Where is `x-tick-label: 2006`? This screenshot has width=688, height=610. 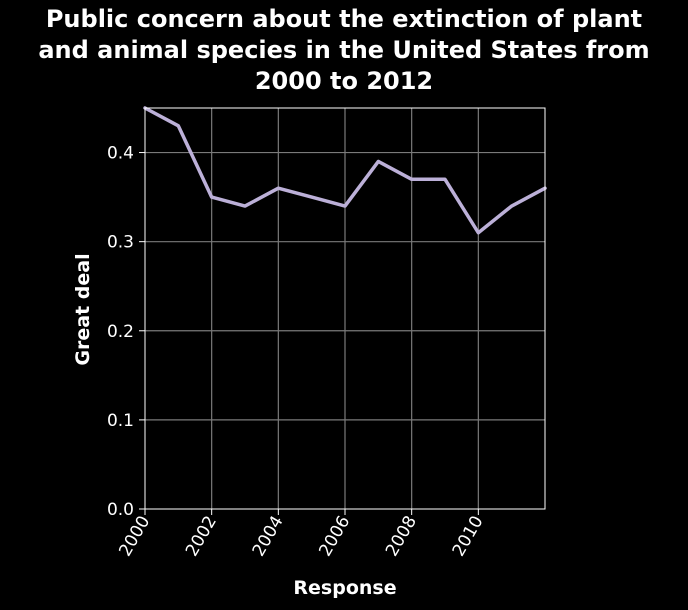
x-tick-label: 2006 is located at coordinates (334, 536).